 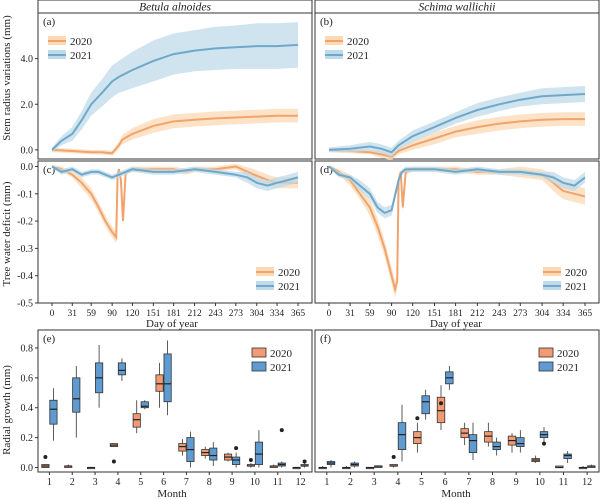 What do you see at coordinates (163, 482) in the screenshot?
I see `x-tick-label: 6` at bounding box center [163, 482].